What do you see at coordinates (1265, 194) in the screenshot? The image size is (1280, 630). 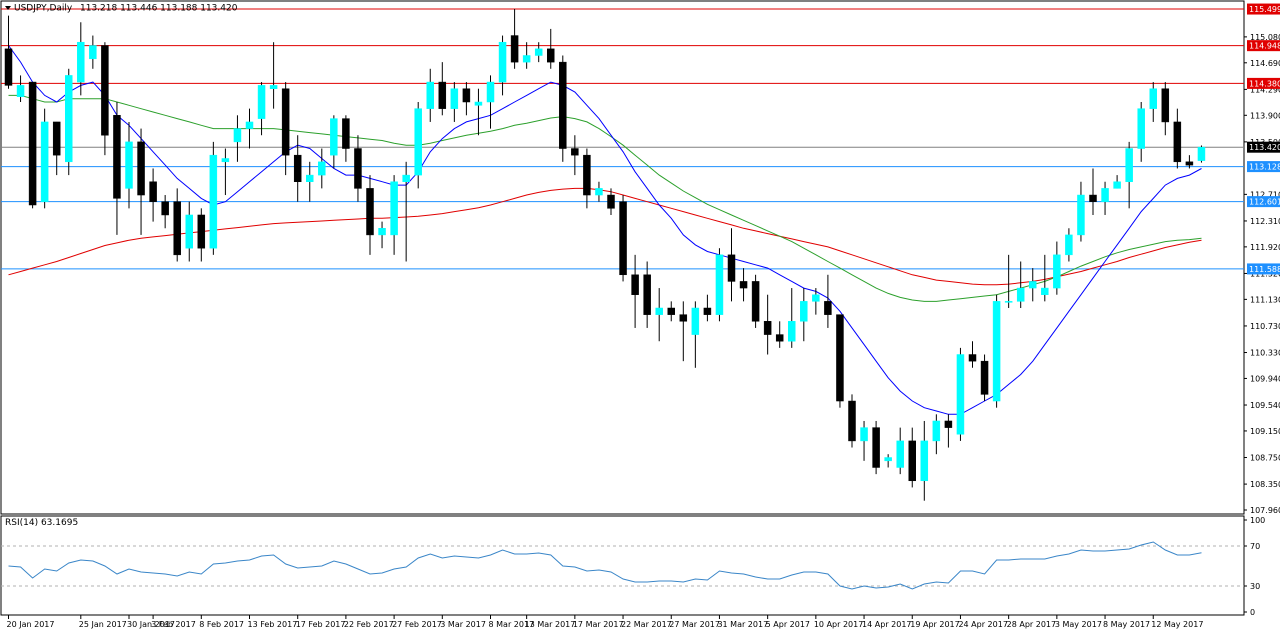 I see `price-tick-label: 112.710` at bounding box center [1265, 194].